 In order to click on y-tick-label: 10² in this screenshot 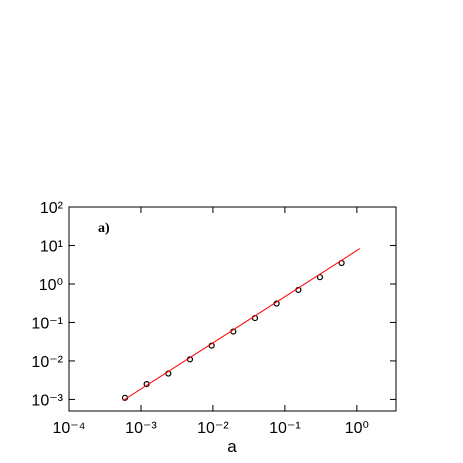, I will do `click(52, 208)`.